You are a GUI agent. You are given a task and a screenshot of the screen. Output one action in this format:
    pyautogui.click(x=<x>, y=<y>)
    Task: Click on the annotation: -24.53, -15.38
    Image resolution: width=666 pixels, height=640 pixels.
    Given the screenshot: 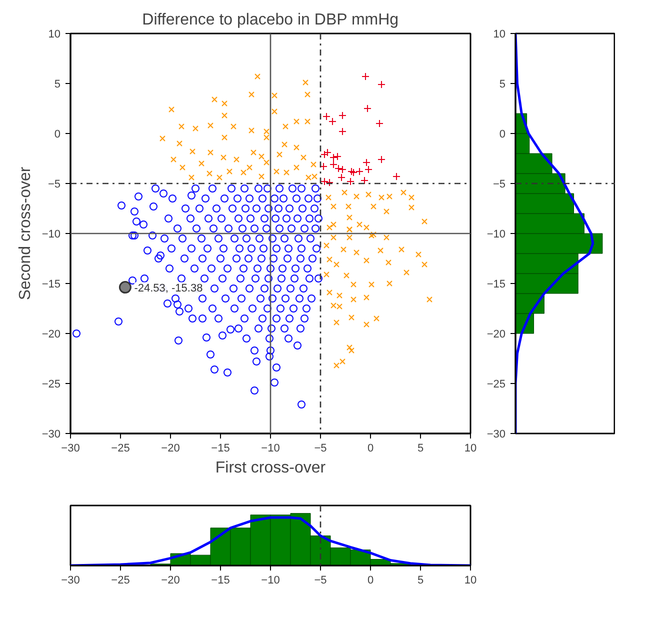 What is the action you would take?
    pyautogui.click(x=168, y=288)
    